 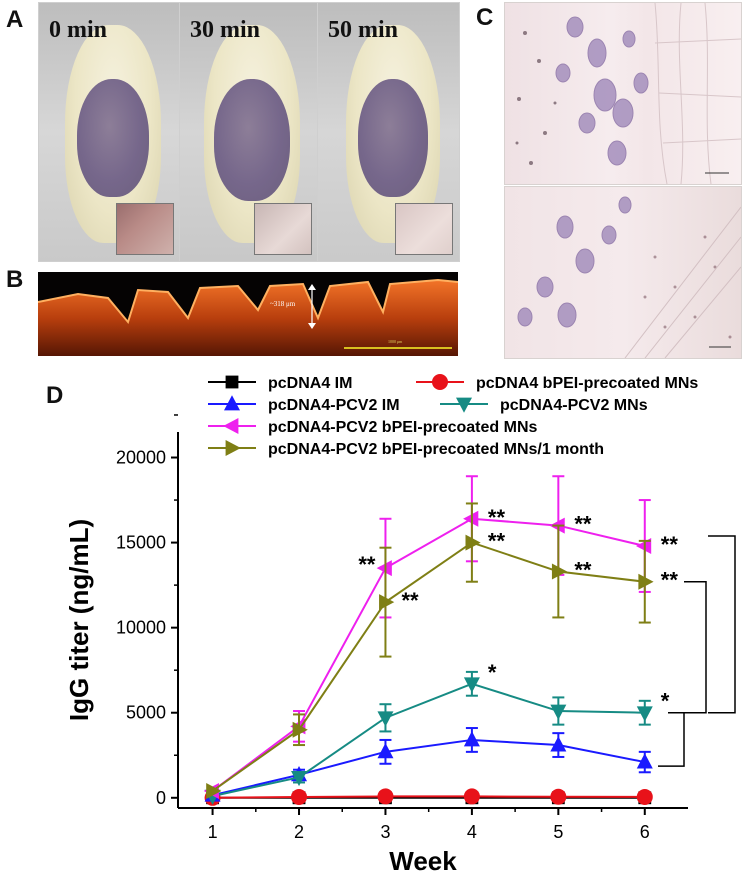 I want to click on panel-d-label: D, so click(x=55, y=395).